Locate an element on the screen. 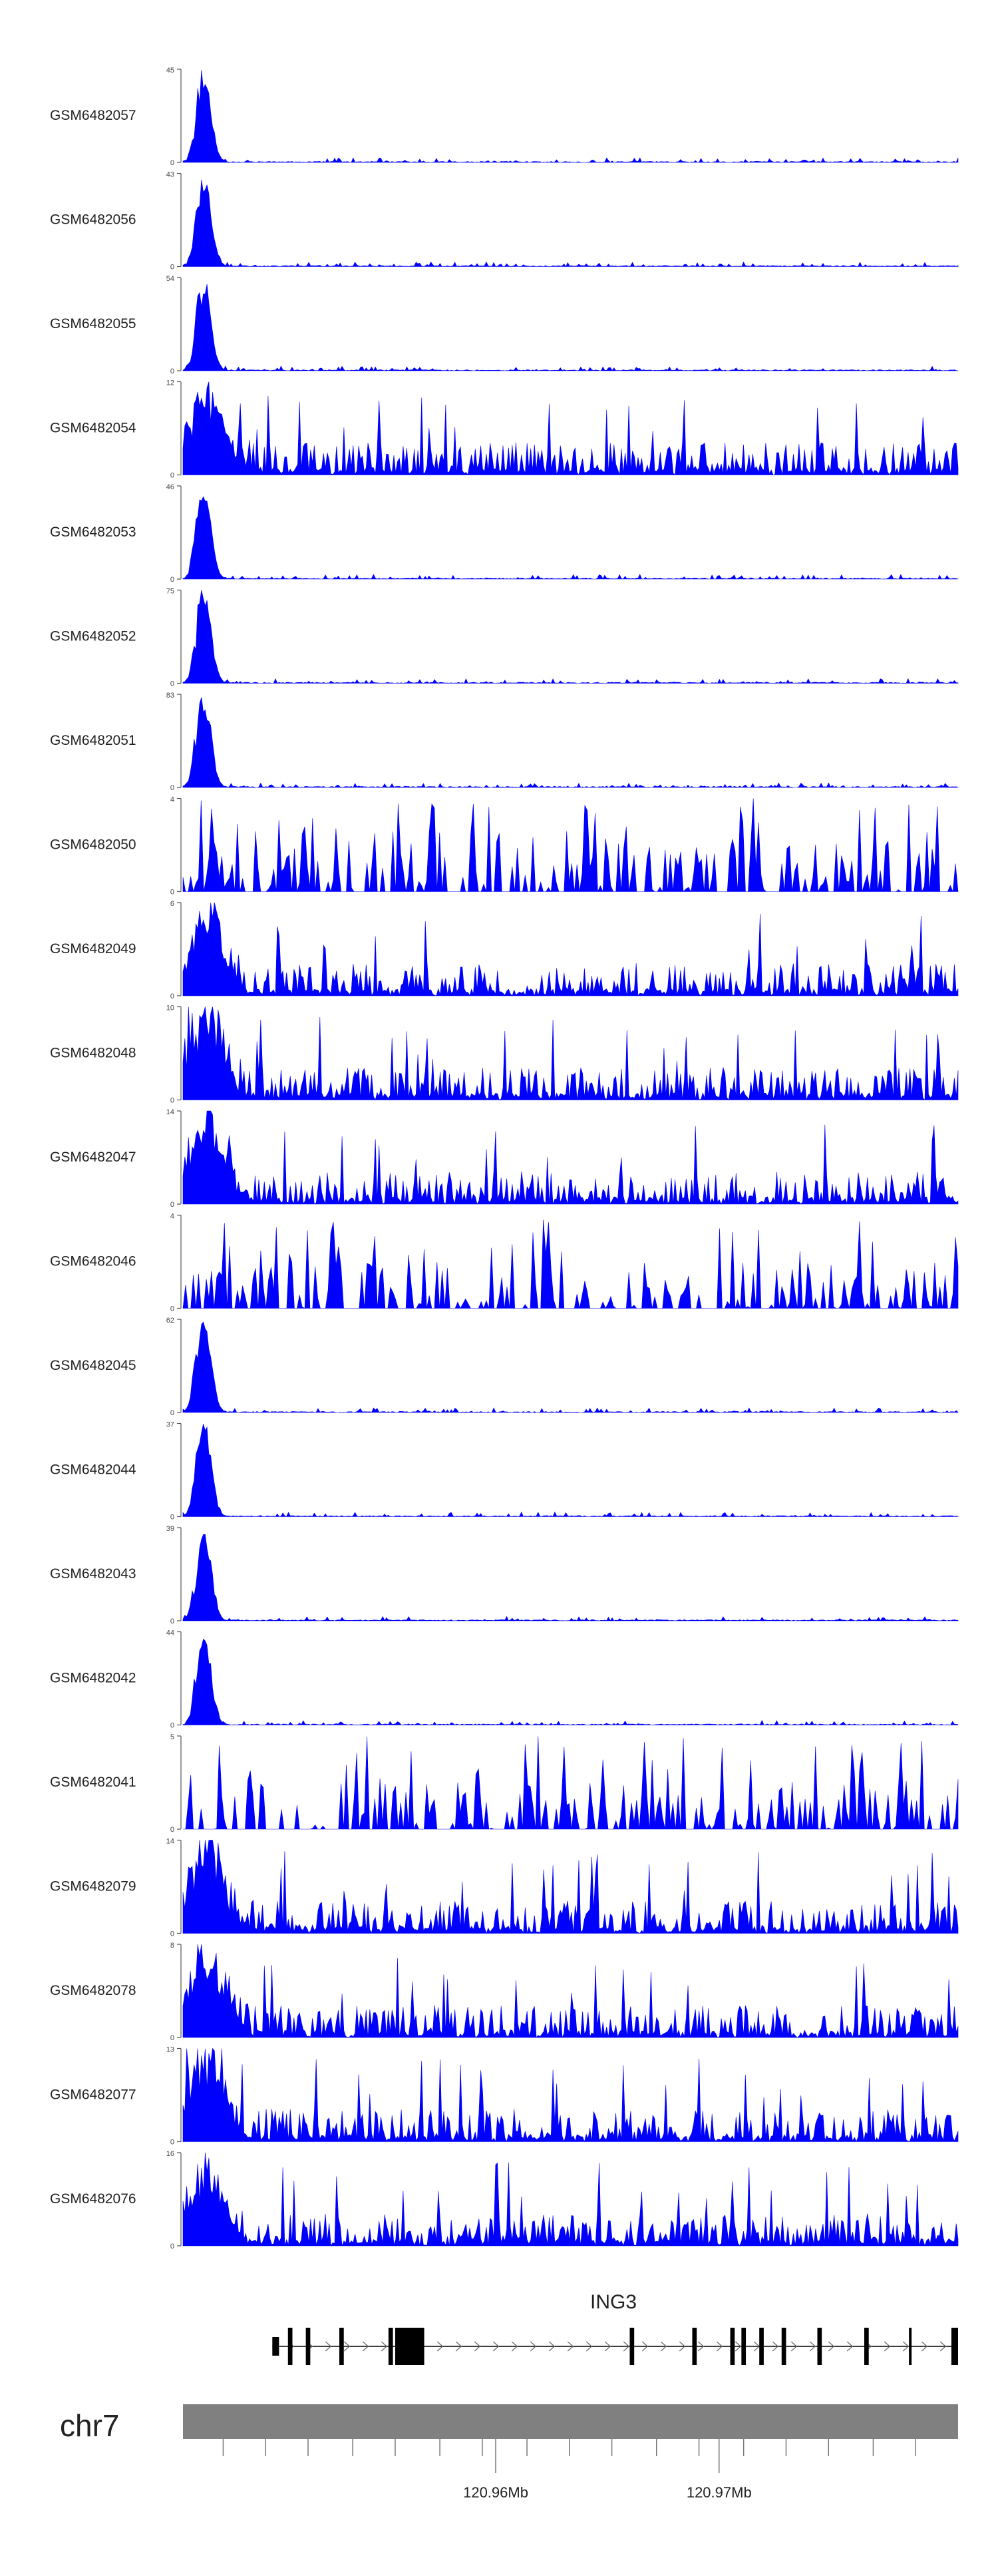 The height and width of the screenshot is (2576, 998). track-GSM6482053: GSM6482053 46 0 is located at coordinates (504, 533).